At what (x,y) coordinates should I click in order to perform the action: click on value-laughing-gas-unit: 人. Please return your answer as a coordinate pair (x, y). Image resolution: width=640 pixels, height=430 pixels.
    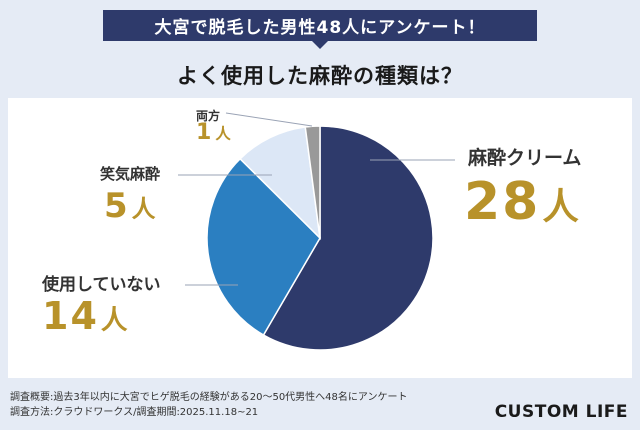
    Looking at the image, I should click on (144, 209).